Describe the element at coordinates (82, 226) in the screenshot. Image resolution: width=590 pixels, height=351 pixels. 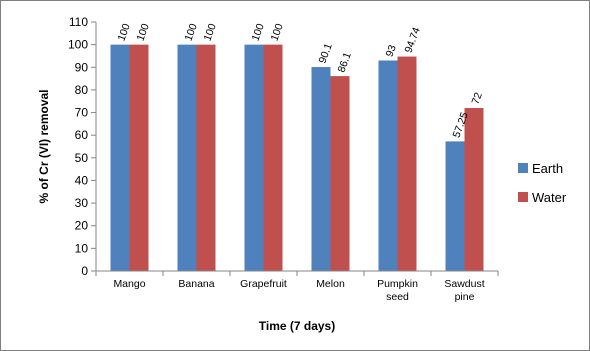
I see `y-tick-label: 20` at that location.